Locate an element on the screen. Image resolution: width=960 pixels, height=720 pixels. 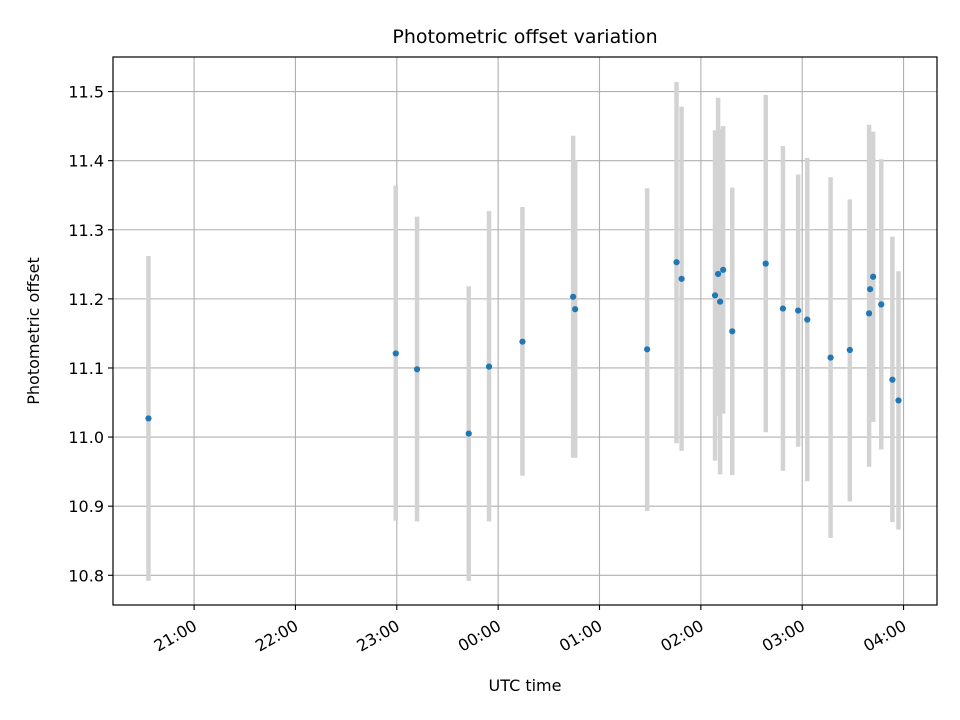
y-tick-label: 11.5 is located at coordinates (86, 92).